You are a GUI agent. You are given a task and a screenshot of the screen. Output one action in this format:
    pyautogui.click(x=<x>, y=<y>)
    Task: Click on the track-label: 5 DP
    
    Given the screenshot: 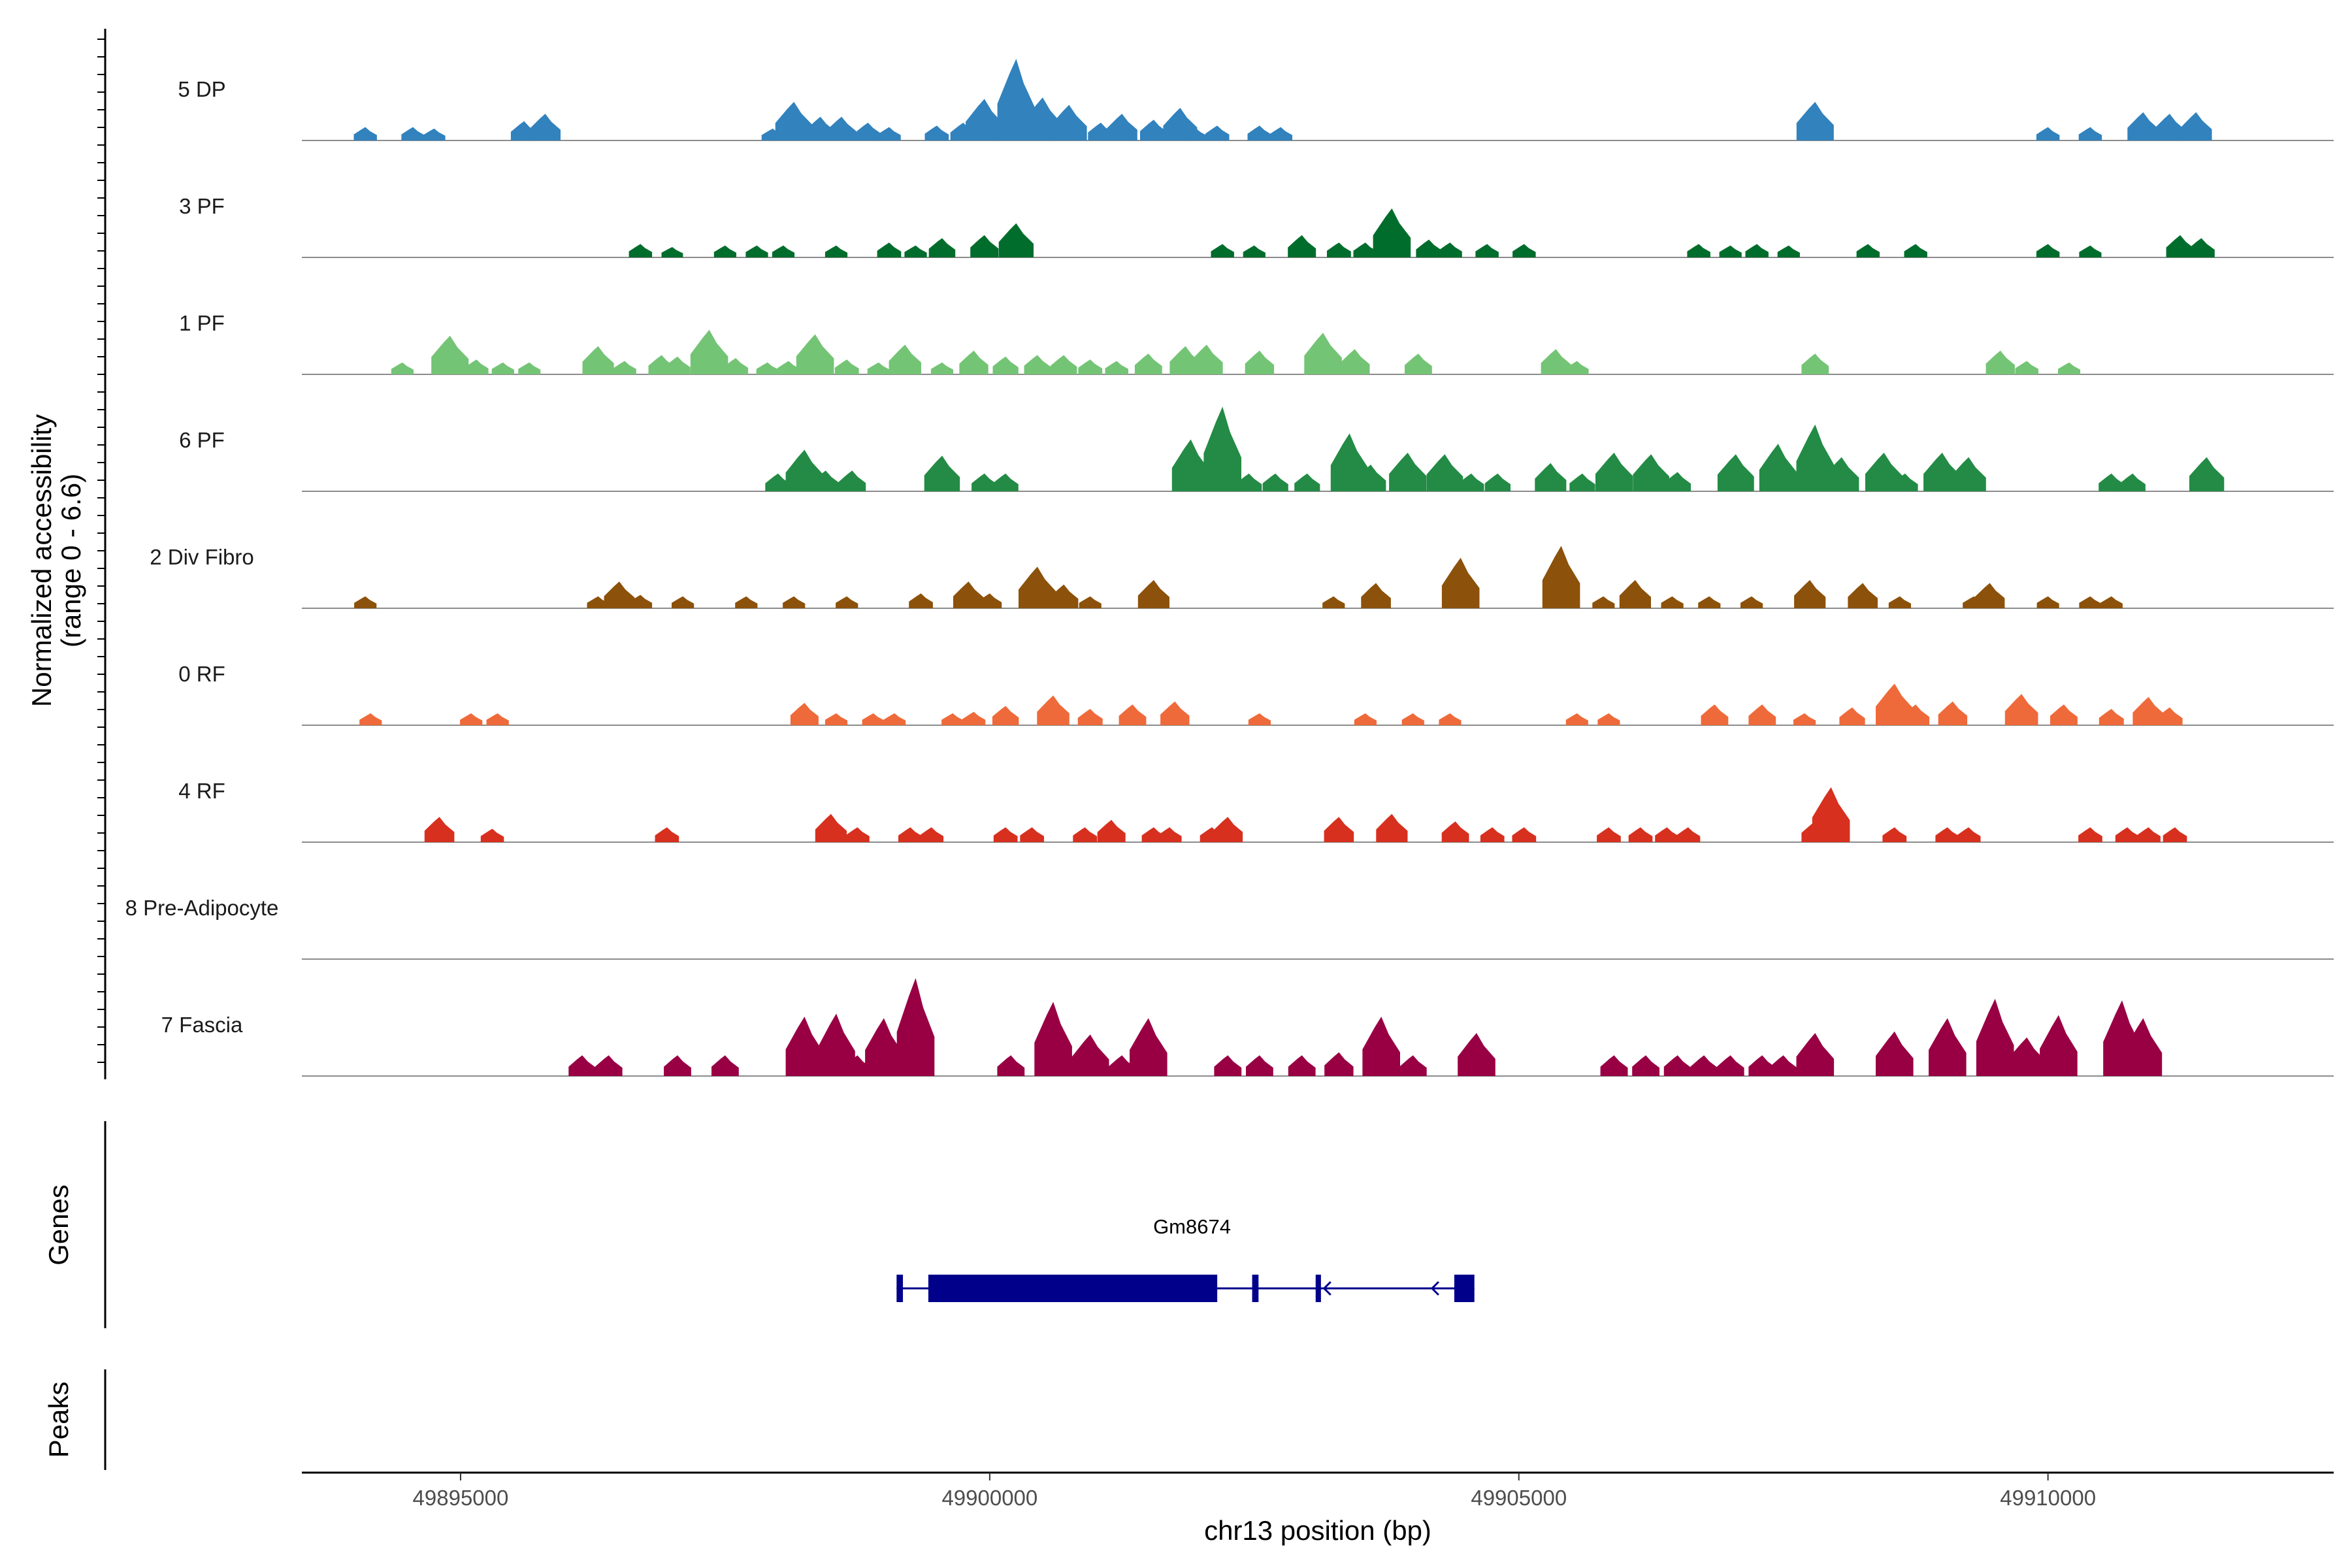 What is the action you would take?
    pyautogui.click(x=201, y=89)
    